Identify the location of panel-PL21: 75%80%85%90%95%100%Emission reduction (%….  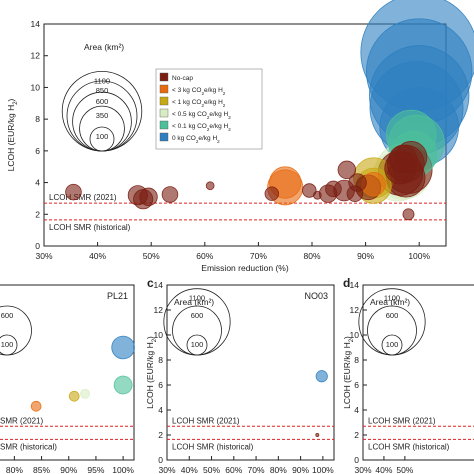
(67, 379).